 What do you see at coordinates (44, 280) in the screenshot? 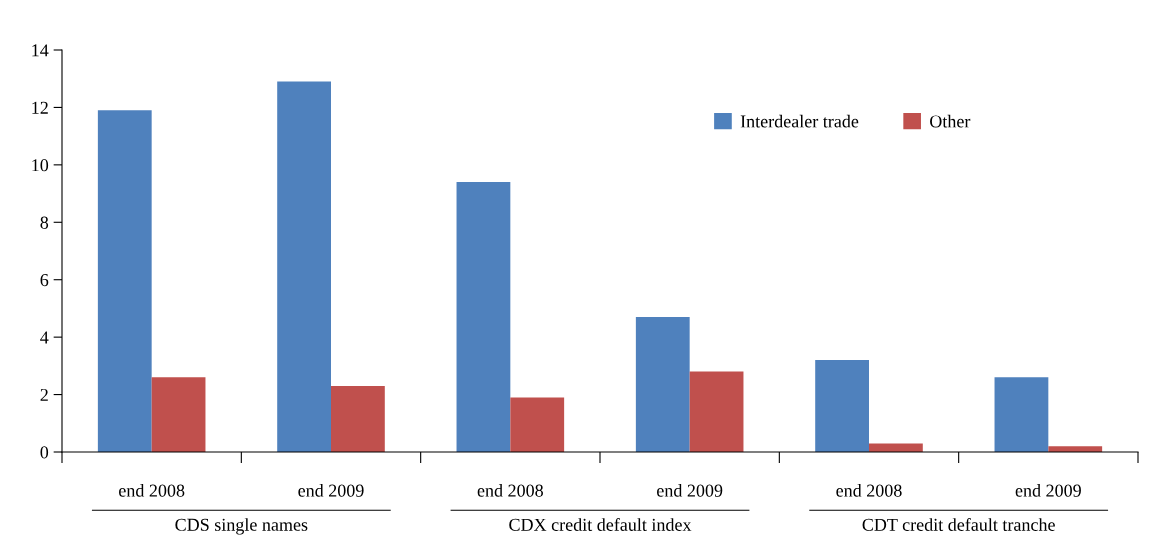
I see `y-tick-label: 6` at bounding box center [44, 280].